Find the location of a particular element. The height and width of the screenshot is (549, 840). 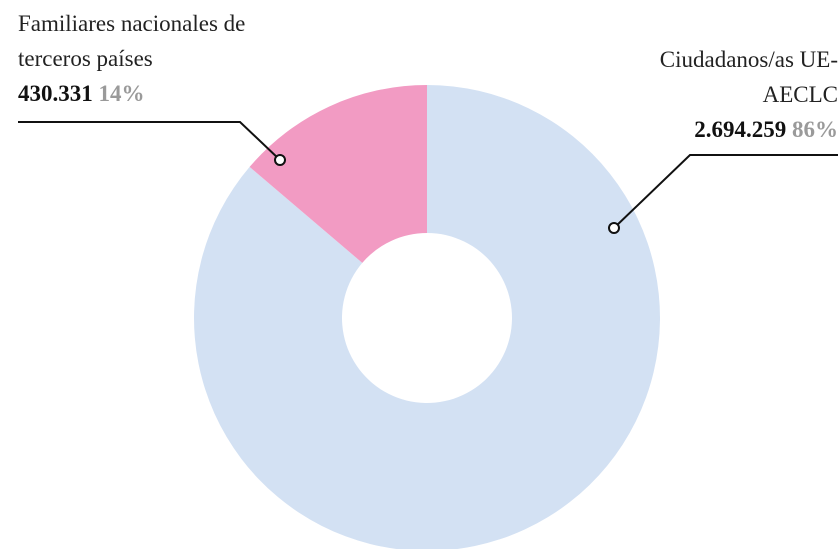

category-label: Familiares nacionales de terceros países is located at coordinates (132, 41).